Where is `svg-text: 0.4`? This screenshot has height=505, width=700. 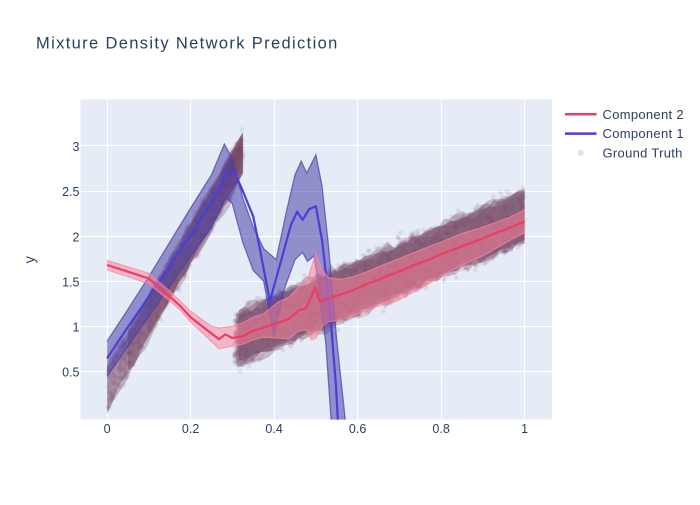
svg-text: 0.4 is located at coordinates (273, 429).